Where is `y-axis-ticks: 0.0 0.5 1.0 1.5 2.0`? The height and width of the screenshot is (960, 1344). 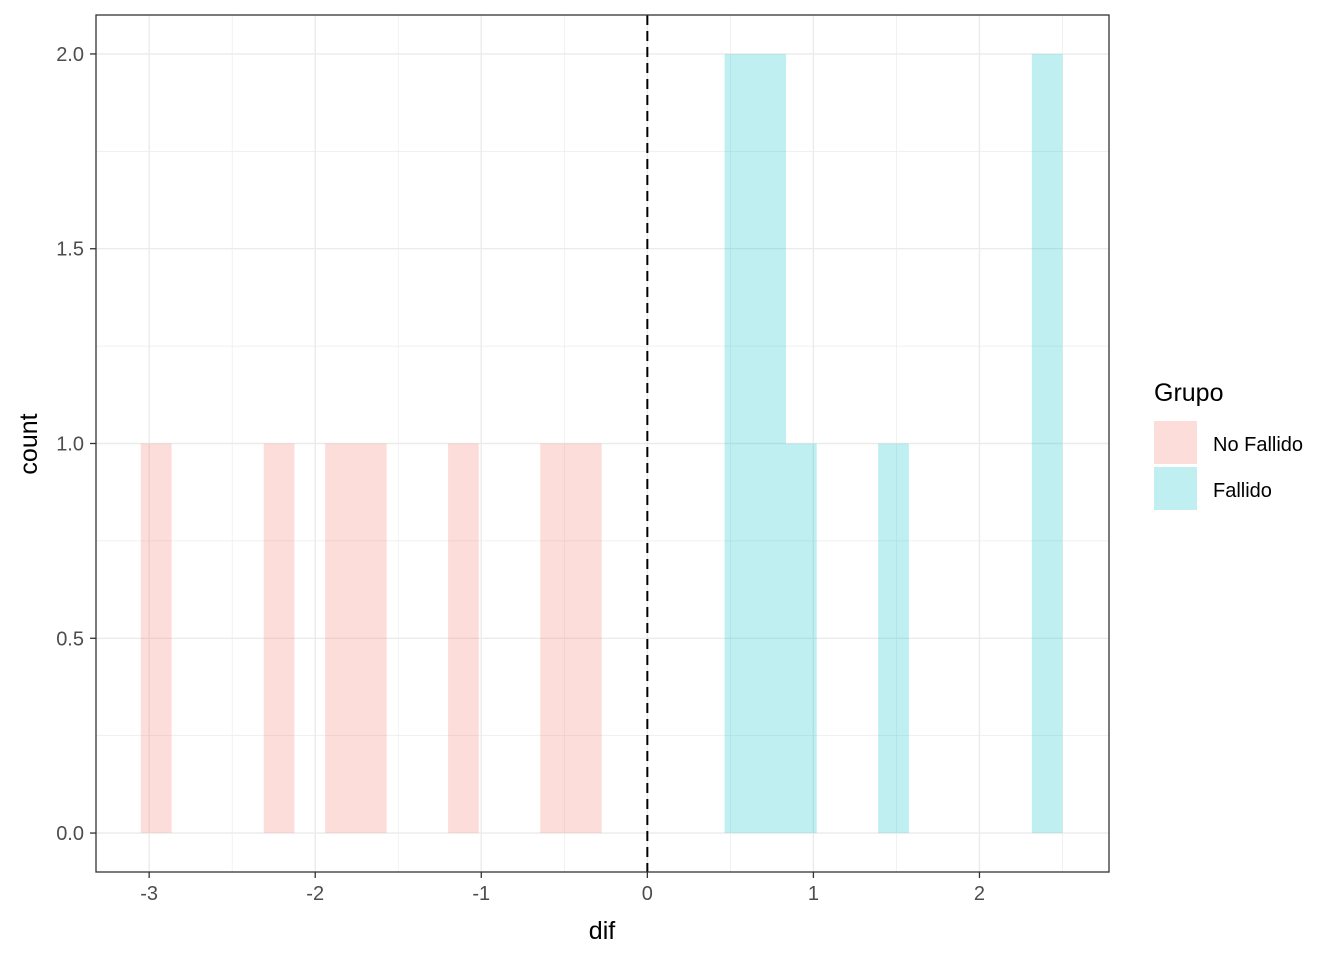 y-axis-ticks: 0.0 0.5 1.0 1.5 2.0 is located at coordinates (76, 444).